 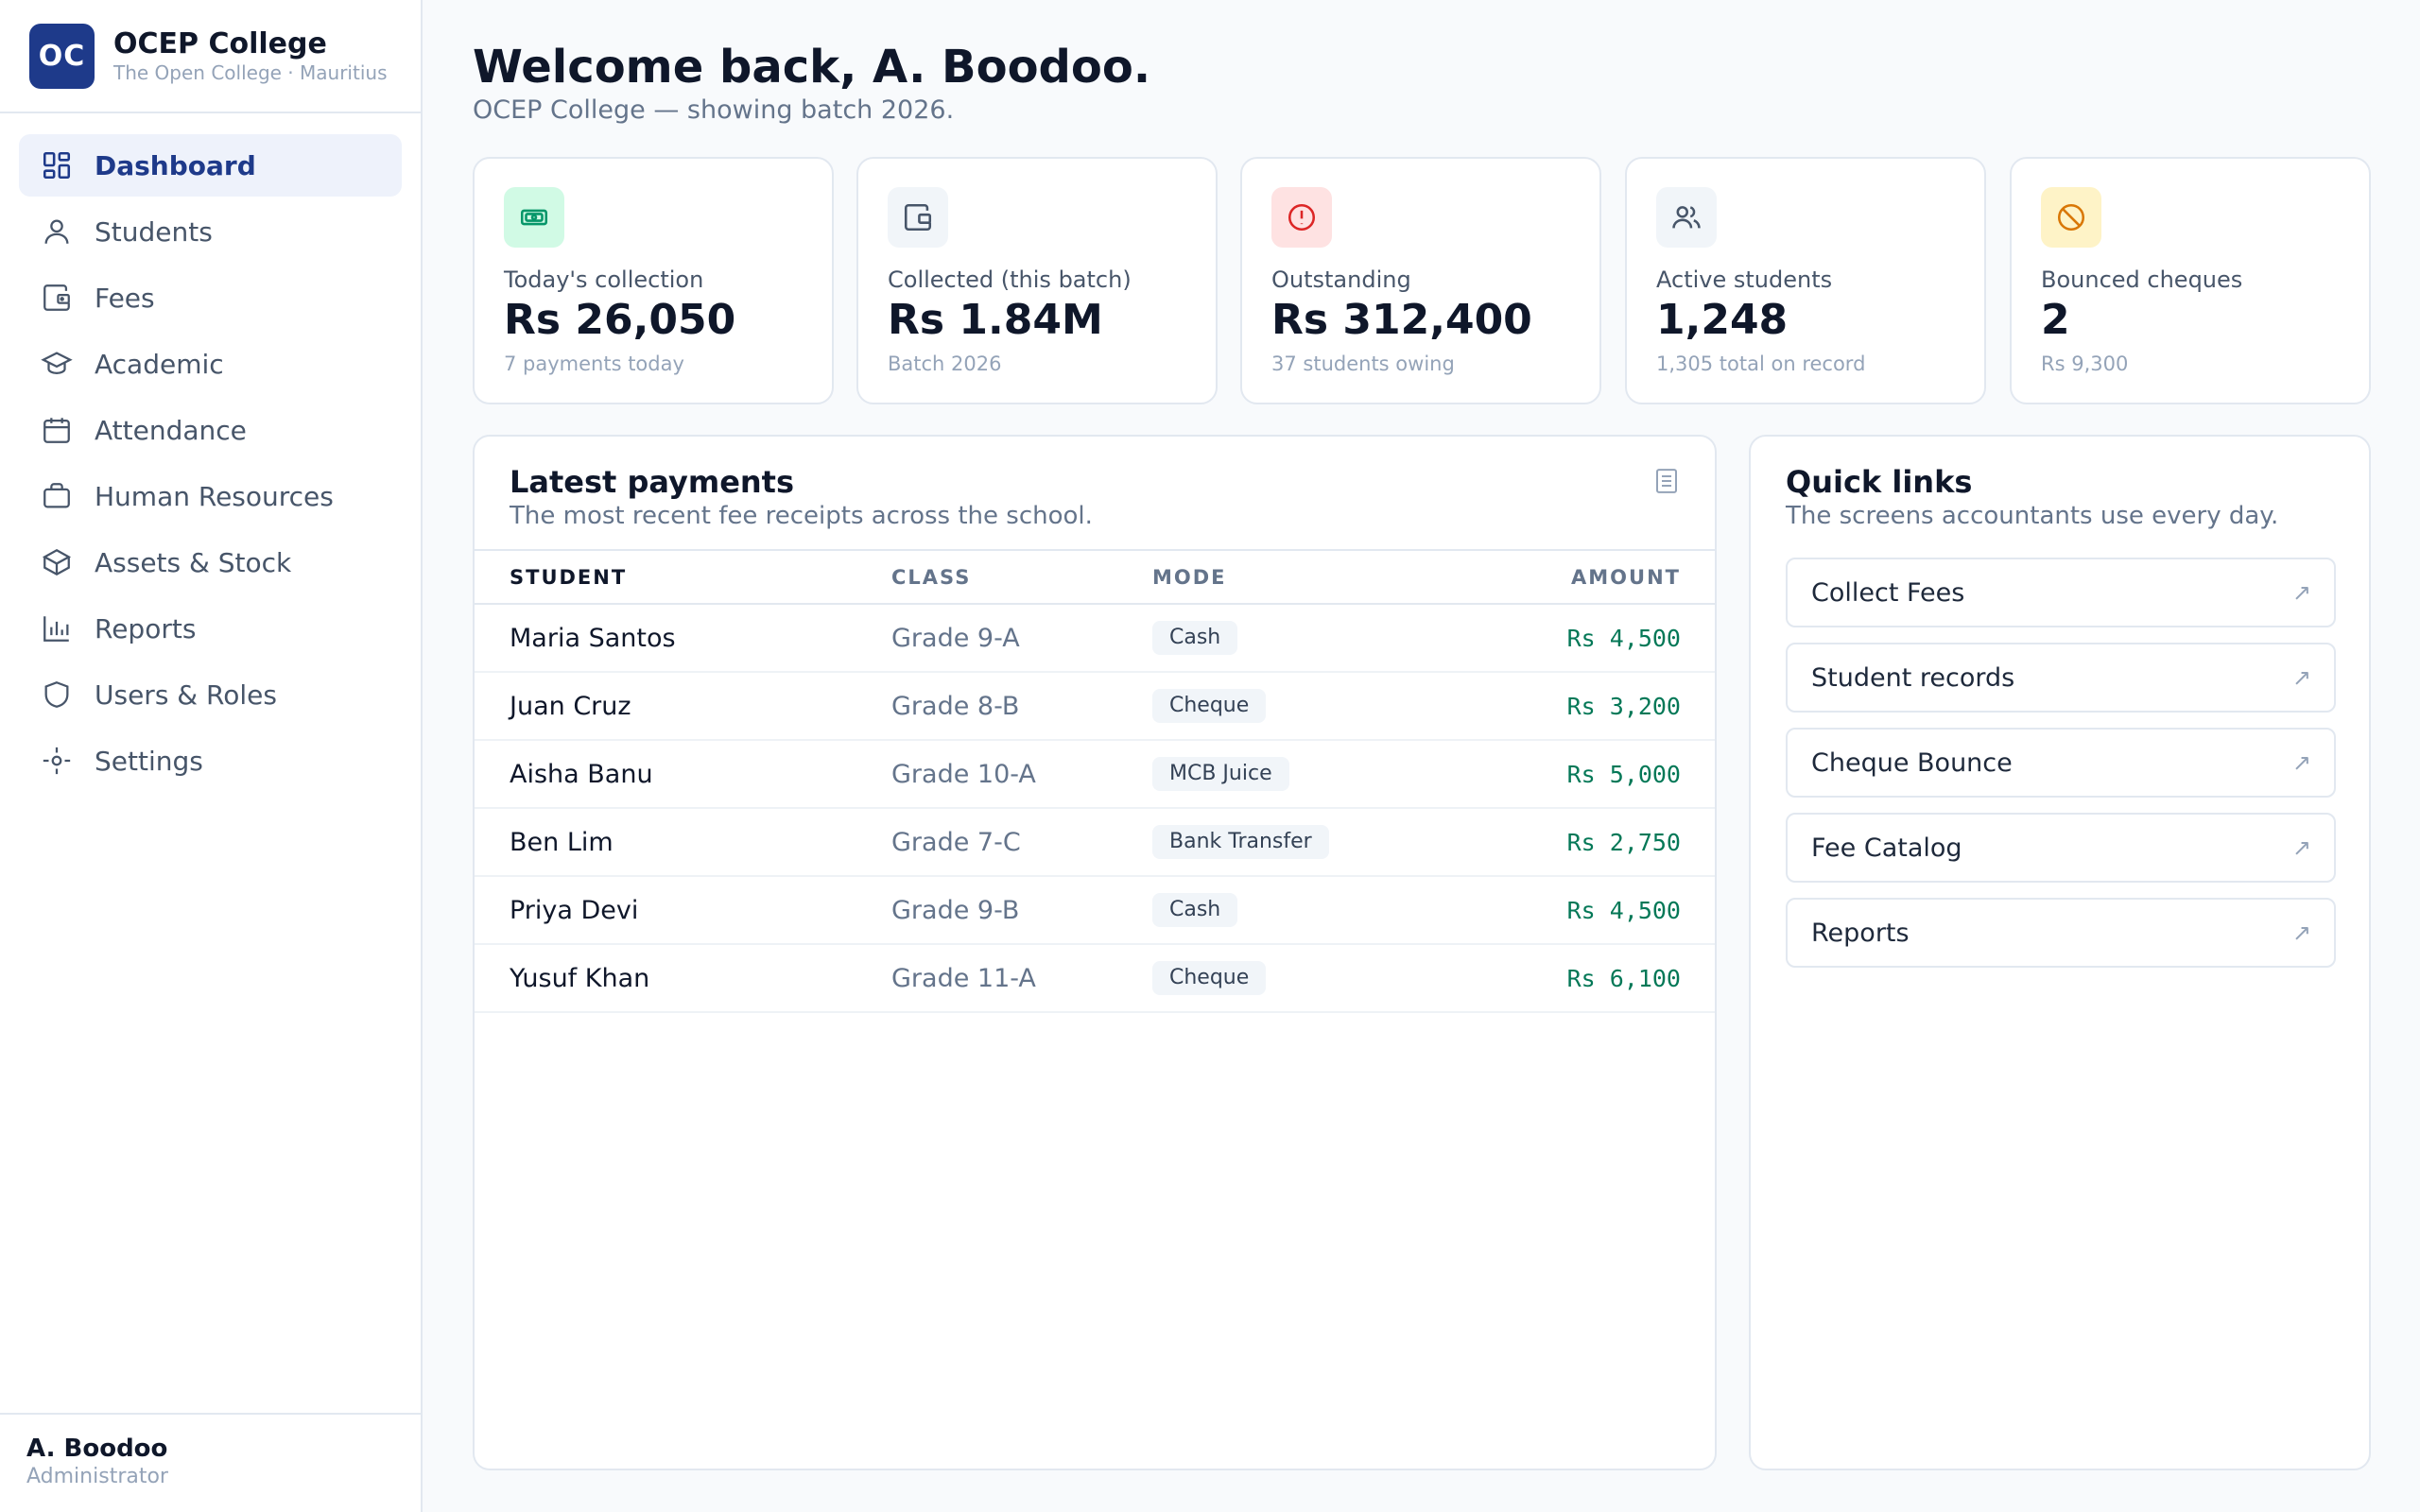 What do you see at coordinates (683, 774) in the screenshot?
I see `student-cell: Aisha Banu` at bounding box center [683, 774].